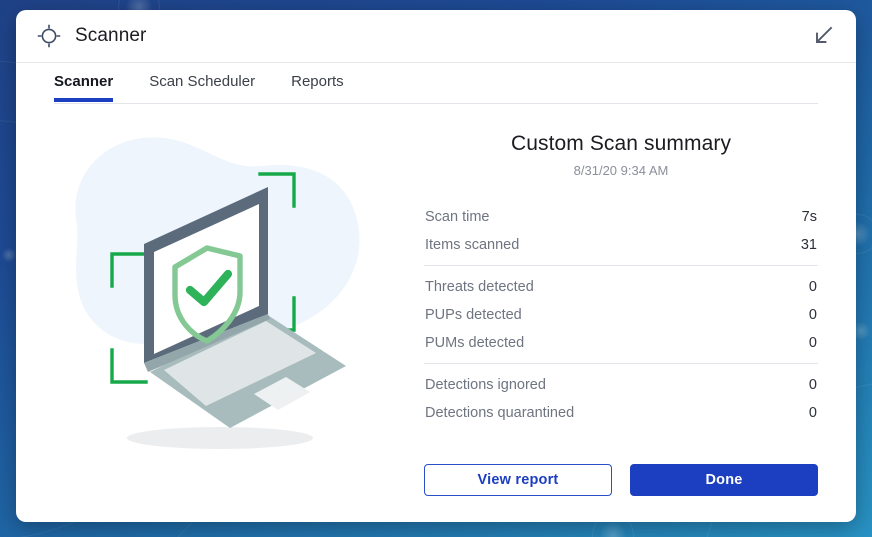 This screenshot has width=872, height=537. Describe the element at coordinates (282, 393) in the screenshot. I see `laptop-trackpad` at that location.